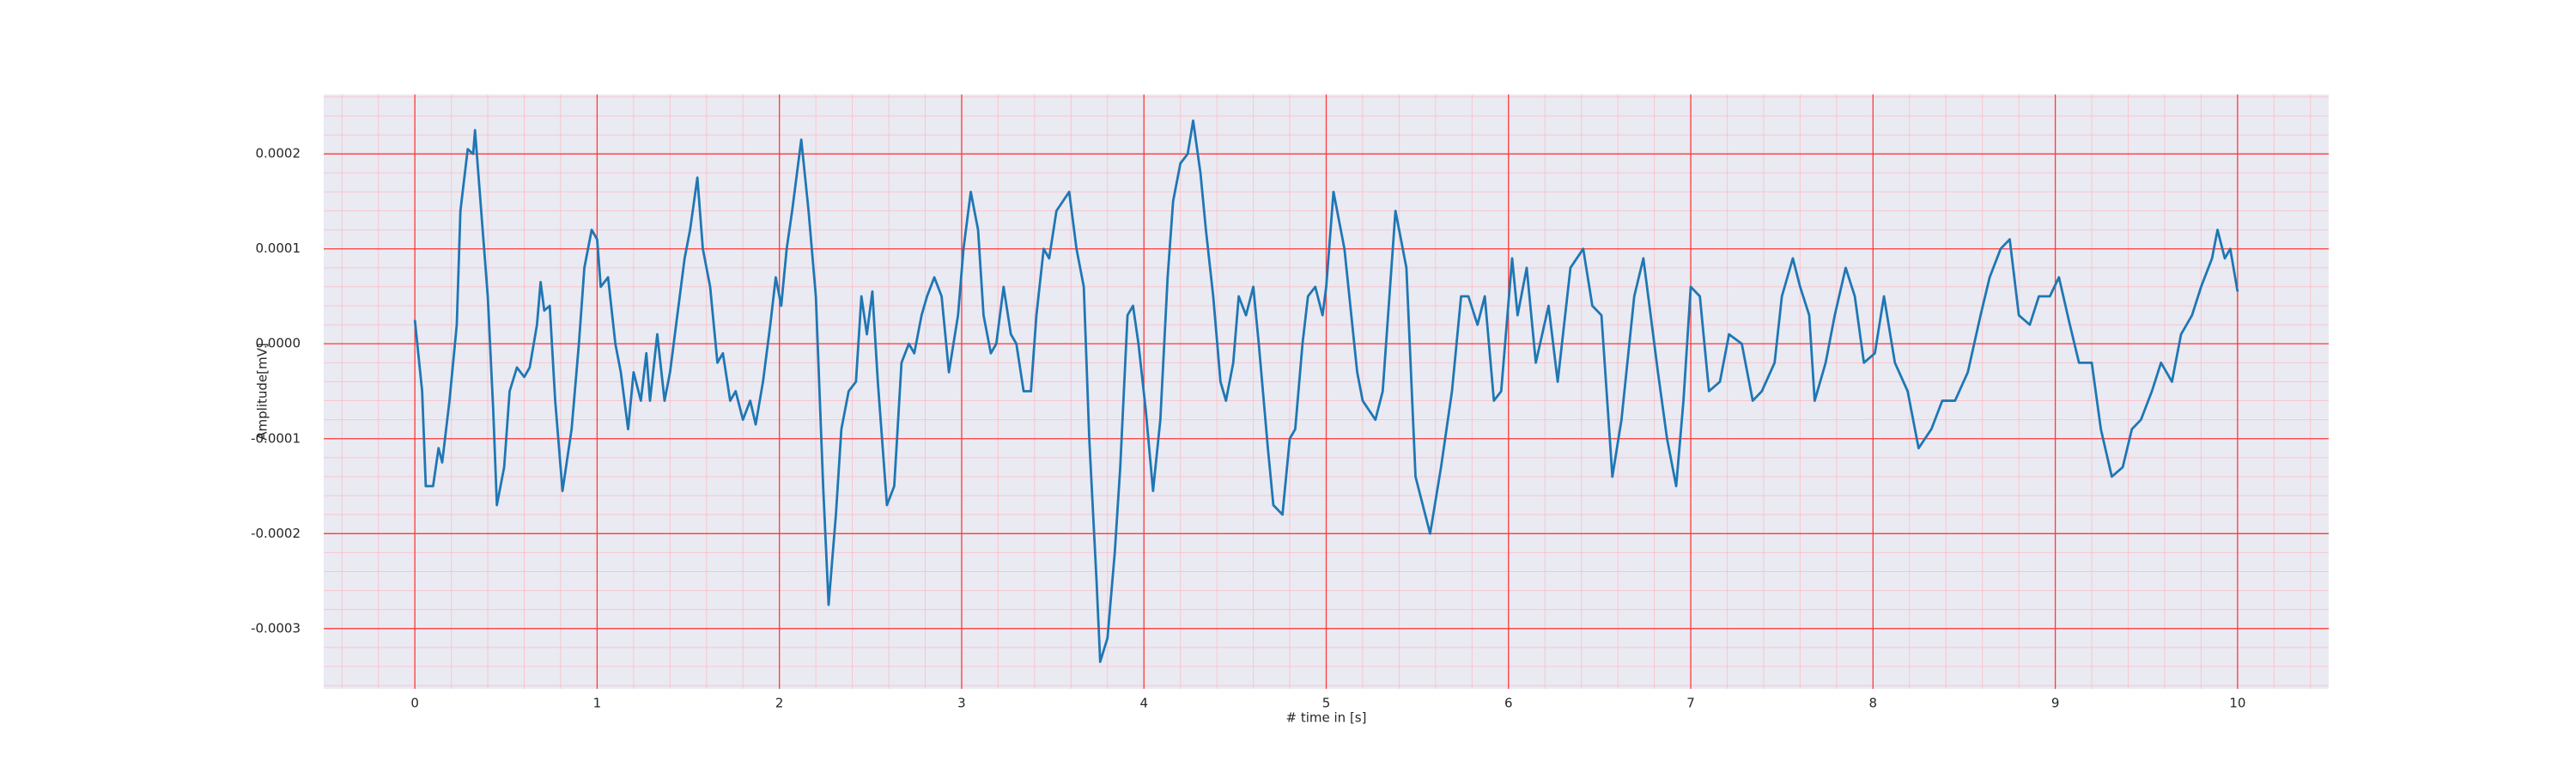  What do you see at coordinates (262, 391) in the screenshot?
I see `y-axis-label: Amplitude[mV]` at bounding box center [262, 391].